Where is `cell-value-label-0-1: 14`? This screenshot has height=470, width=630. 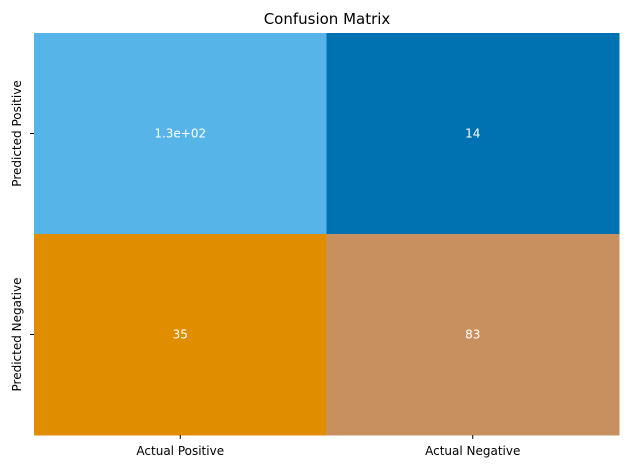 cell-value-label-0-1: 14 is located at coordinates (472, 134).